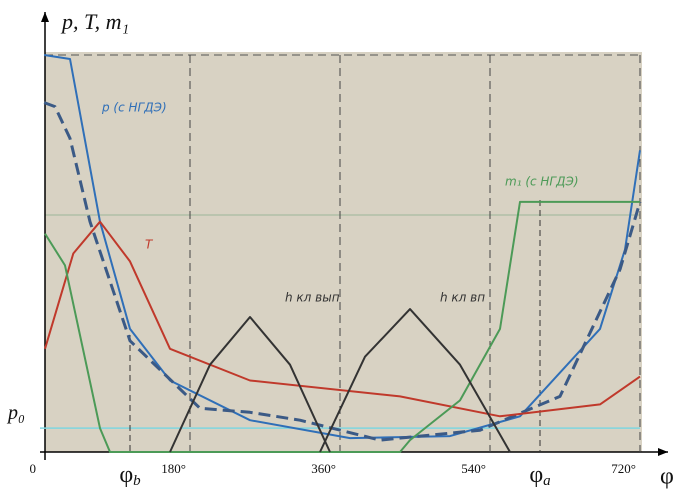  Describe the element at coordinates (542, 182) in the screenshot. I see `series-label: m₁ (с НГДЭ)` at that location.